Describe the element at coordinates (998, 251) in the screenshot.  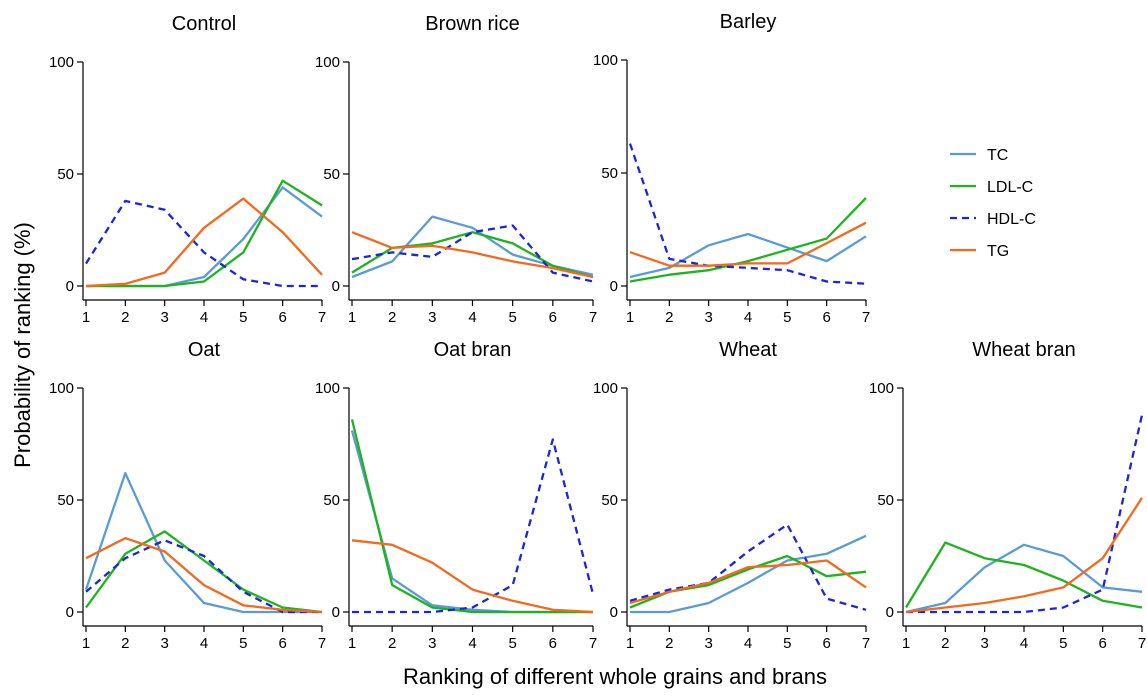
I see `legend-label: TG` at that location.